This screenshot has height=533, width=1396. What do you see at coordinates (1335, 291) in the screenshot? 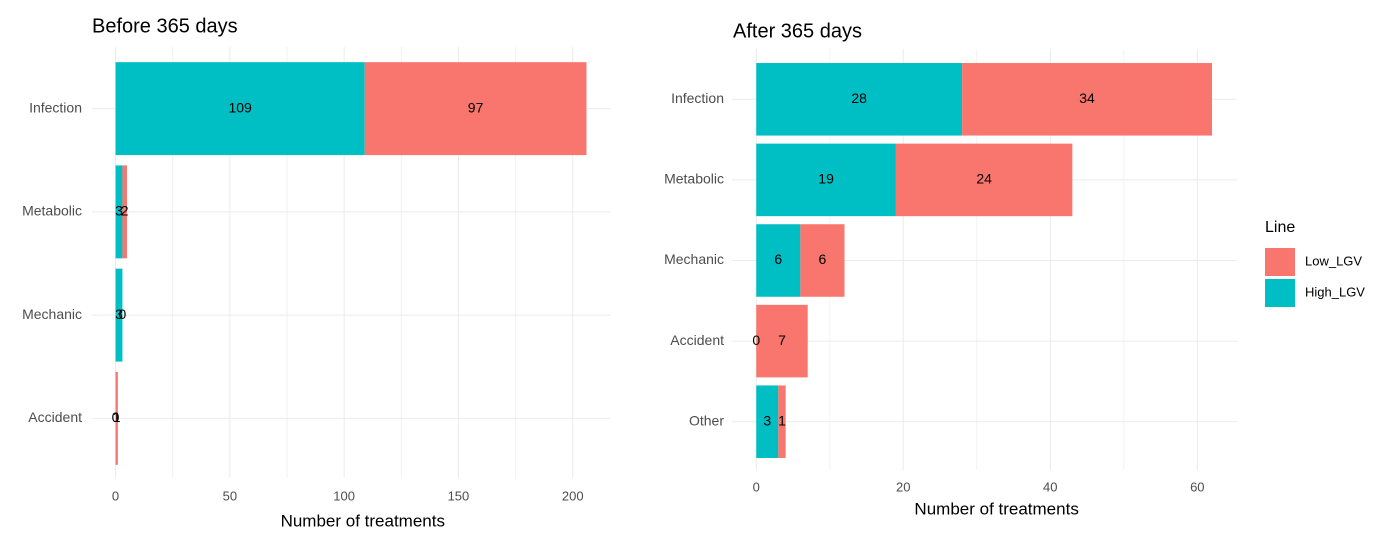
I see `legend-label: High_LGV` at bounding box center [1335, 291].